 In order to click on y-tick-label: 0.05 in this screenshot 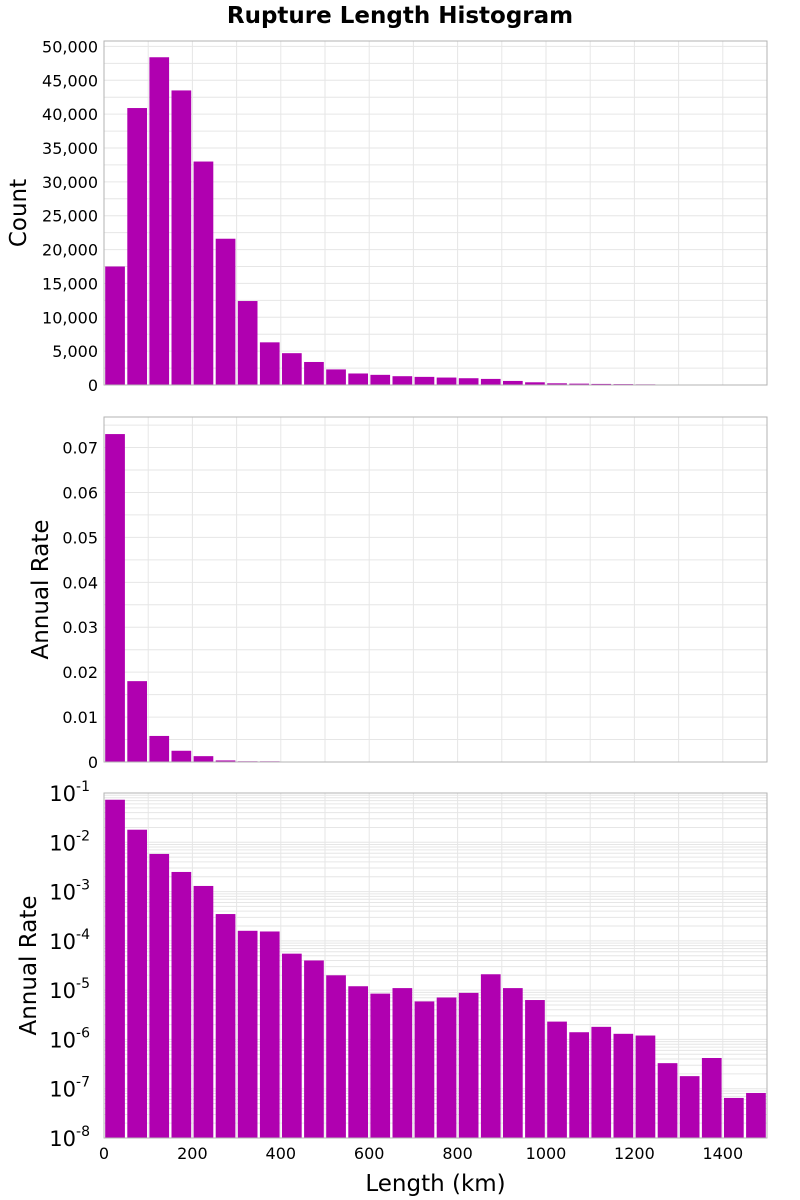, I will do `click(80, 537)`.